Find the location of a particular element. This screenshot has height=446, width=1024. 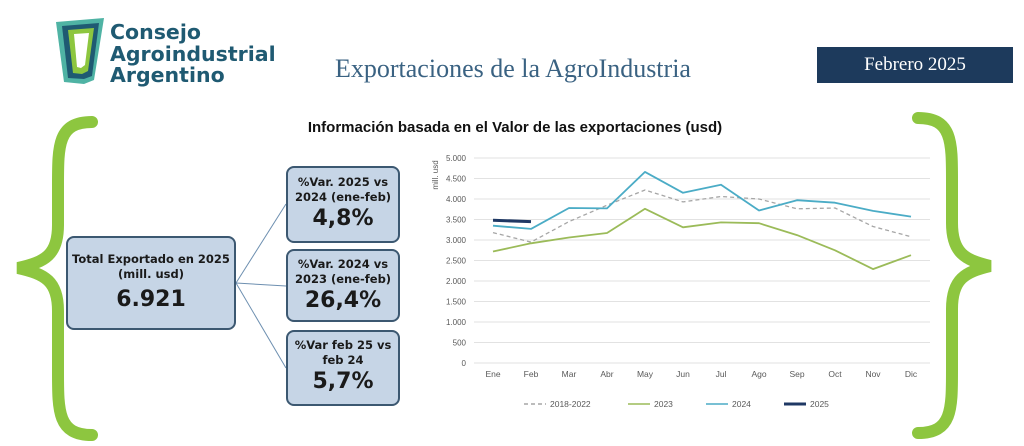

y-tick-label: 3.500 is located at coordinates (456, 220).